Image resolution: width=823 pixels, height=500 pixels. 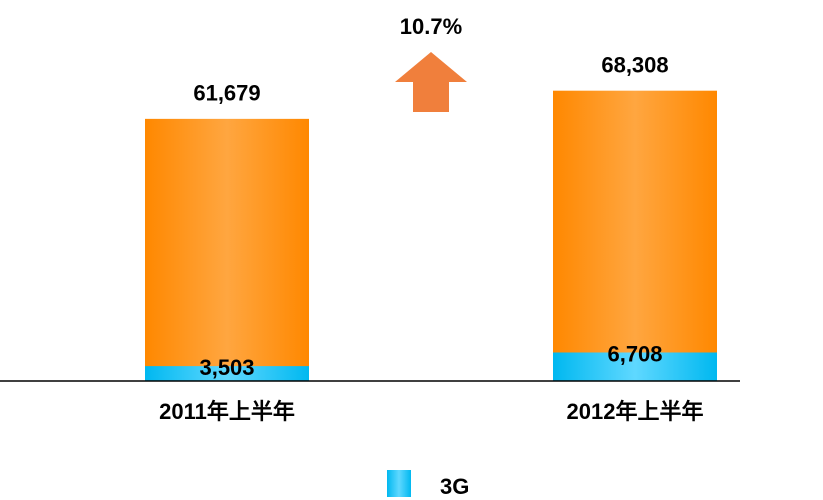 I want to click on up-arrow, so click(x=431, y=82).